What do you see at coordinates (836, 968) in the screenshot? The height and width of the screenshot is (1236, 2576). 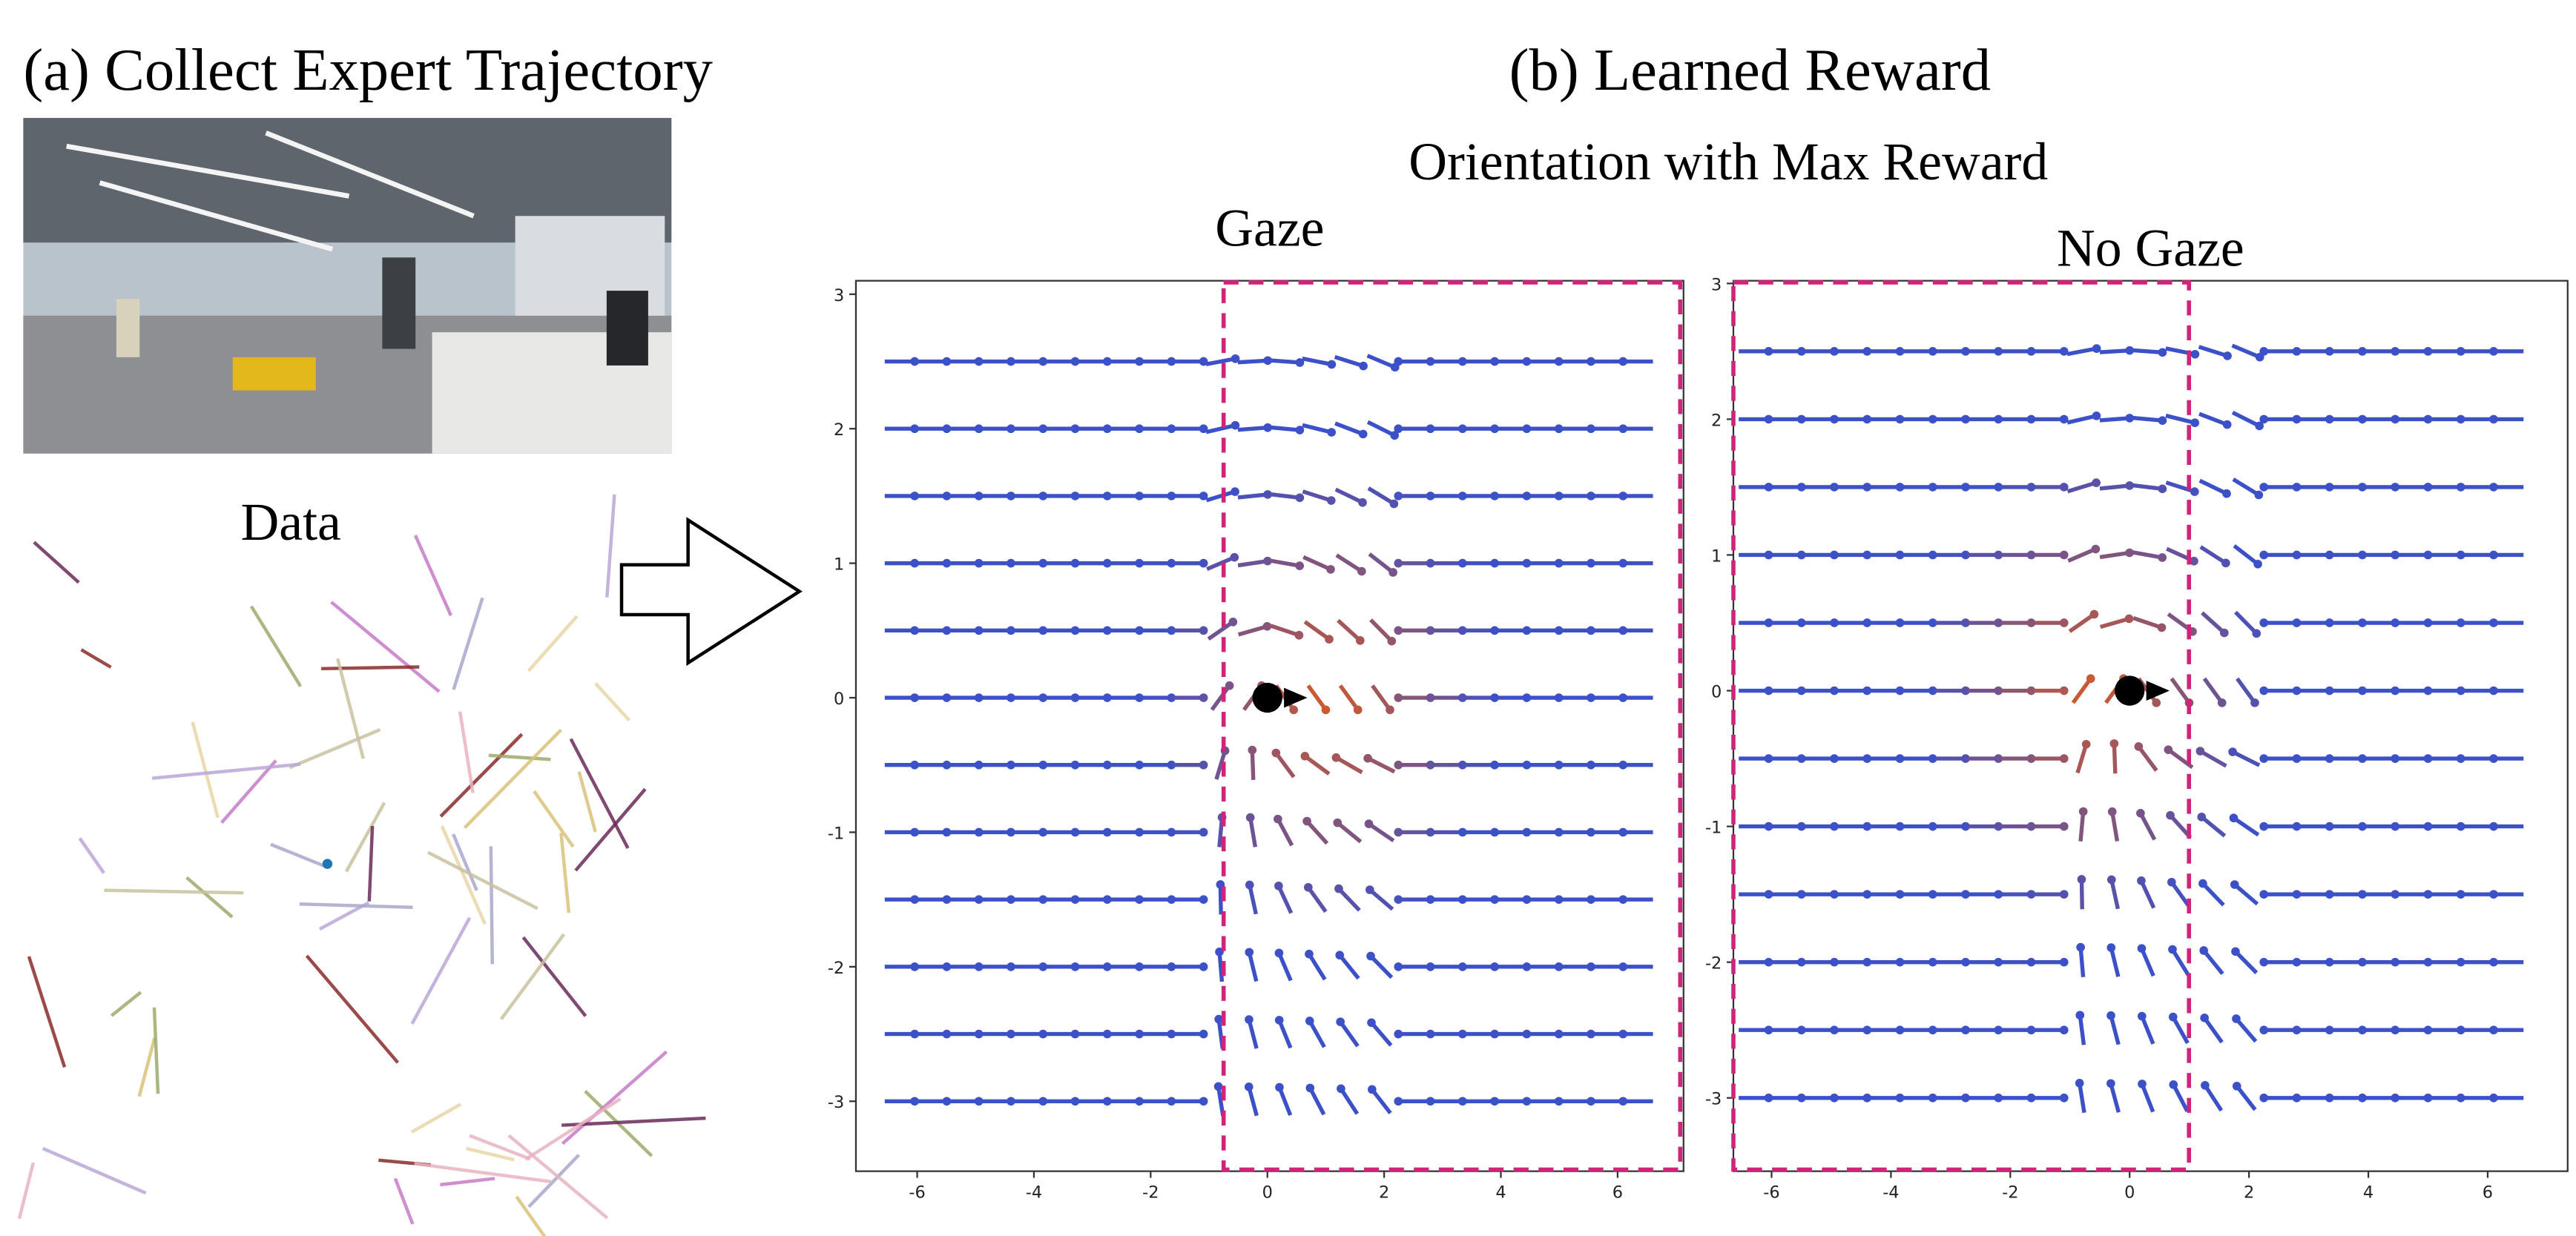 I see `y-tick-label: -2` at bounding box center [836, 968].